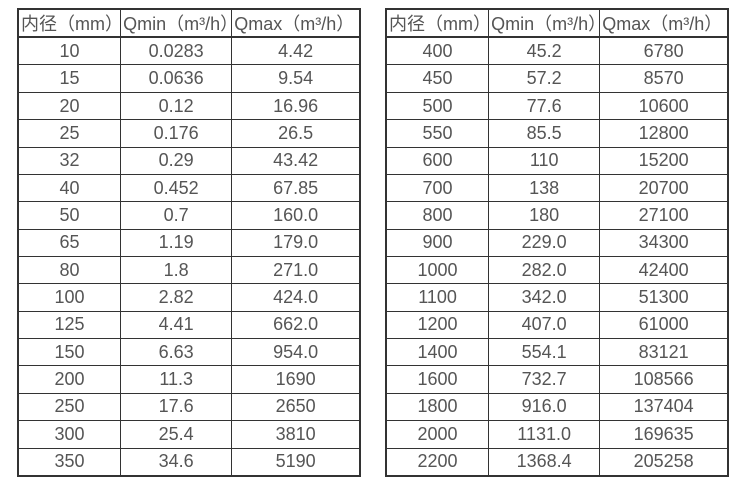 The image size is (750, 483). What do you see at coordinates (544, 215) in the screenshot?
I see `cell-qmin: 180` at bounding box center [544, 215].